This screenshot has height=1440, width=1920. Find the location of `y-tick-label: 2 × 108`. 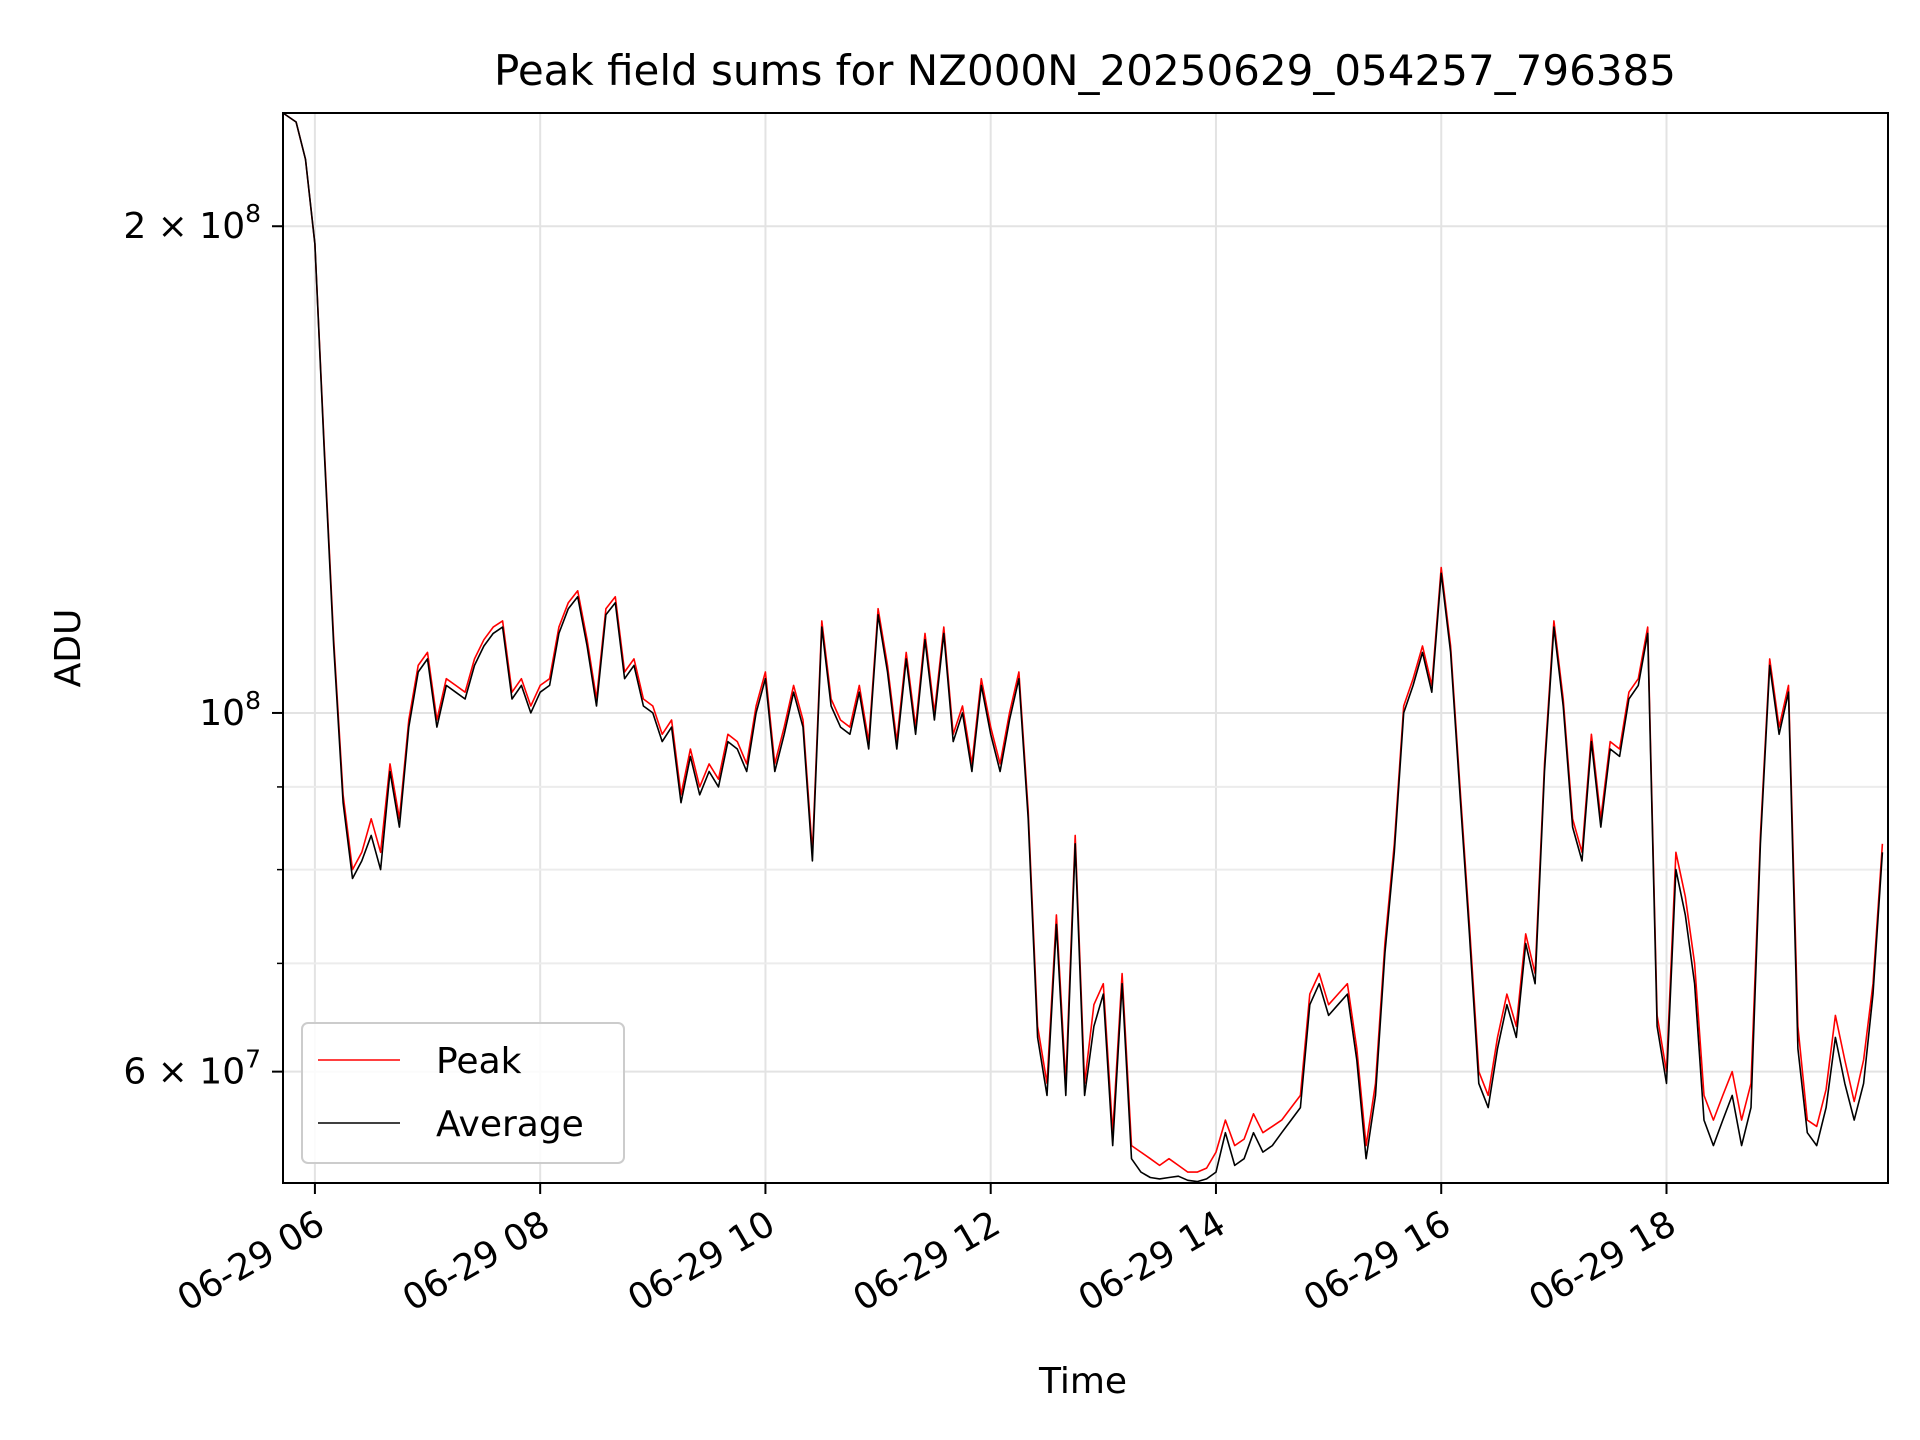

y-tick-label: 2 × 108 is located at coordinates (192, 223).